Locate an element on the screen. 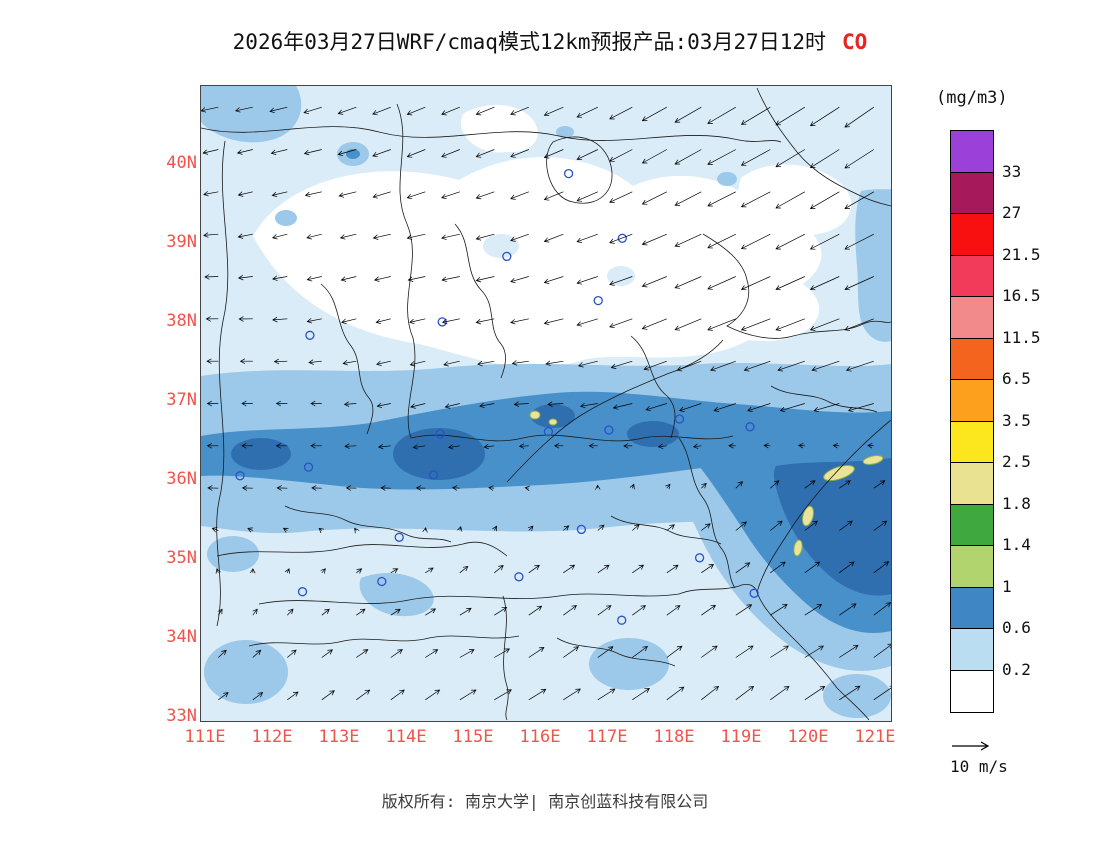 The image size is (1100, 850). colorbar-tick-label: 21.5 is located at coordinates (1021, 254).